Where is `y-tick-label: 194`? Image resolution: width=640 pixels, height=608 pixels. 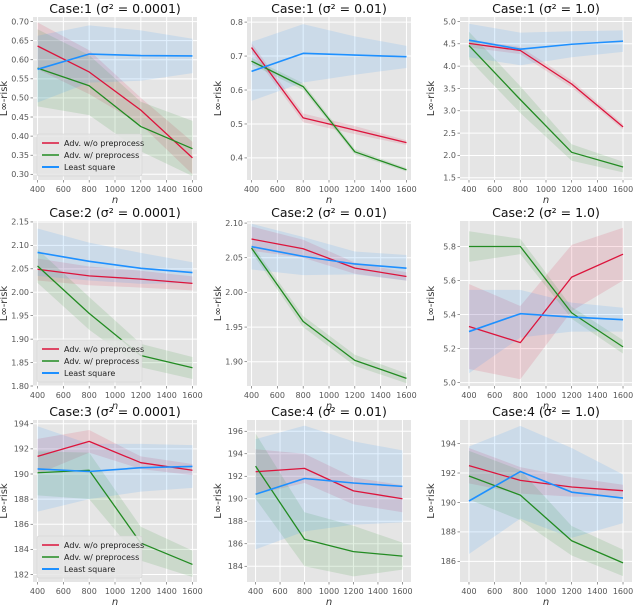
y-tick-label: 194 is located at coordinates (21, 424).